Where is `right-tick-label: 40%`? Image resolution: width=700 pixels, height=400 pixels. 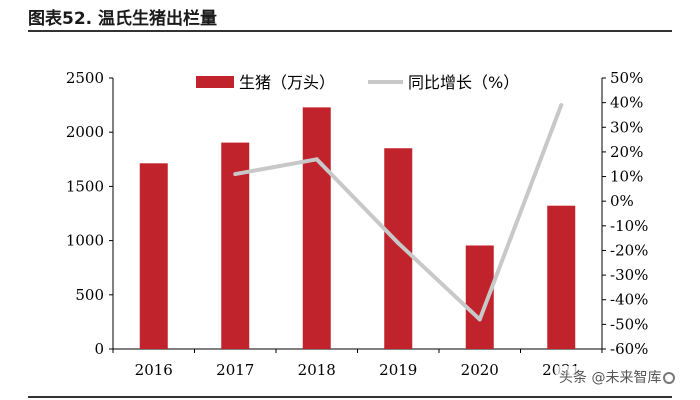
right-tick-label: 40% is located at coordinates (626, 103).